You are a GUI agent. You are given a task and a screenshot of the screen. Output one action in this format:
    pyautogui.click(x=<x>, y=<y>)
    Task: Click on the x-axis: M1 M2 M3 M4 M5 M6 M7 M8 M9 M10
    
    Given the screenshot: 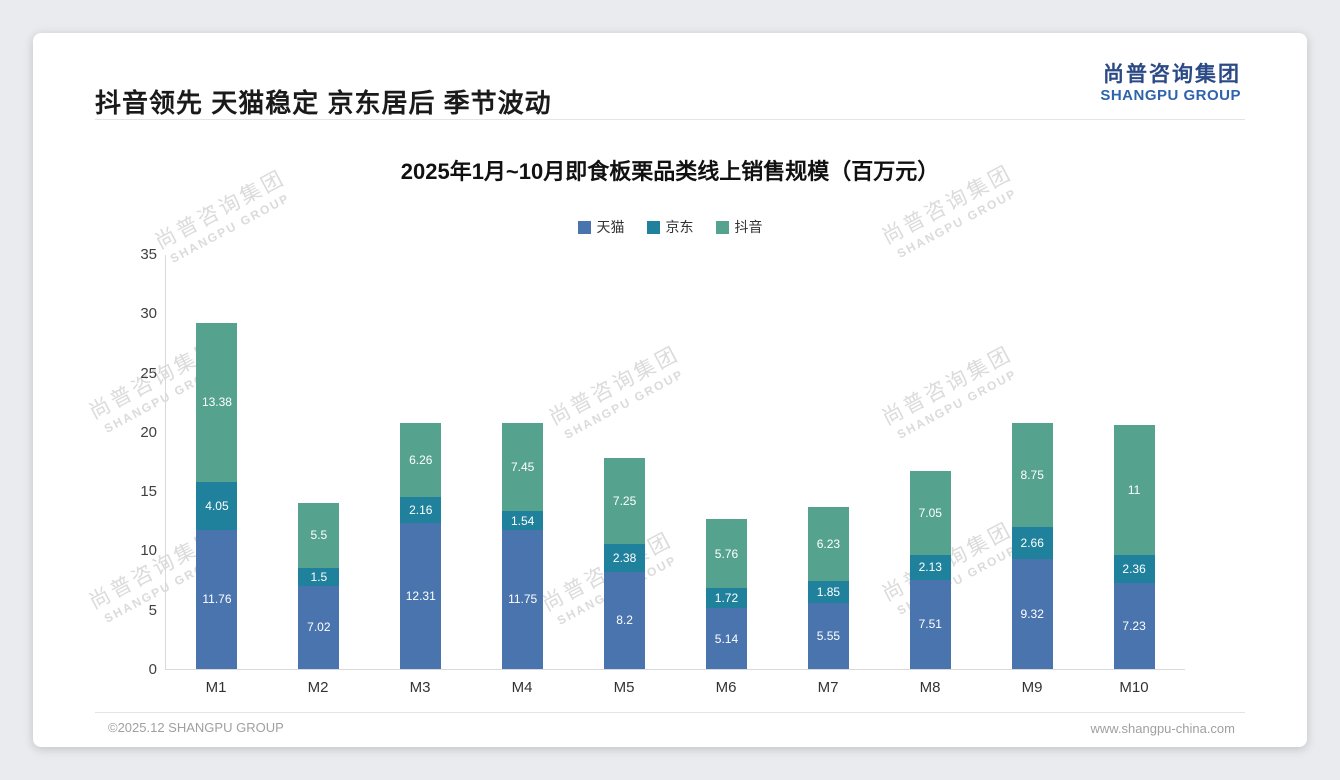 What is the action you would take?
    pyautogui.click(x=675, y=687)
    